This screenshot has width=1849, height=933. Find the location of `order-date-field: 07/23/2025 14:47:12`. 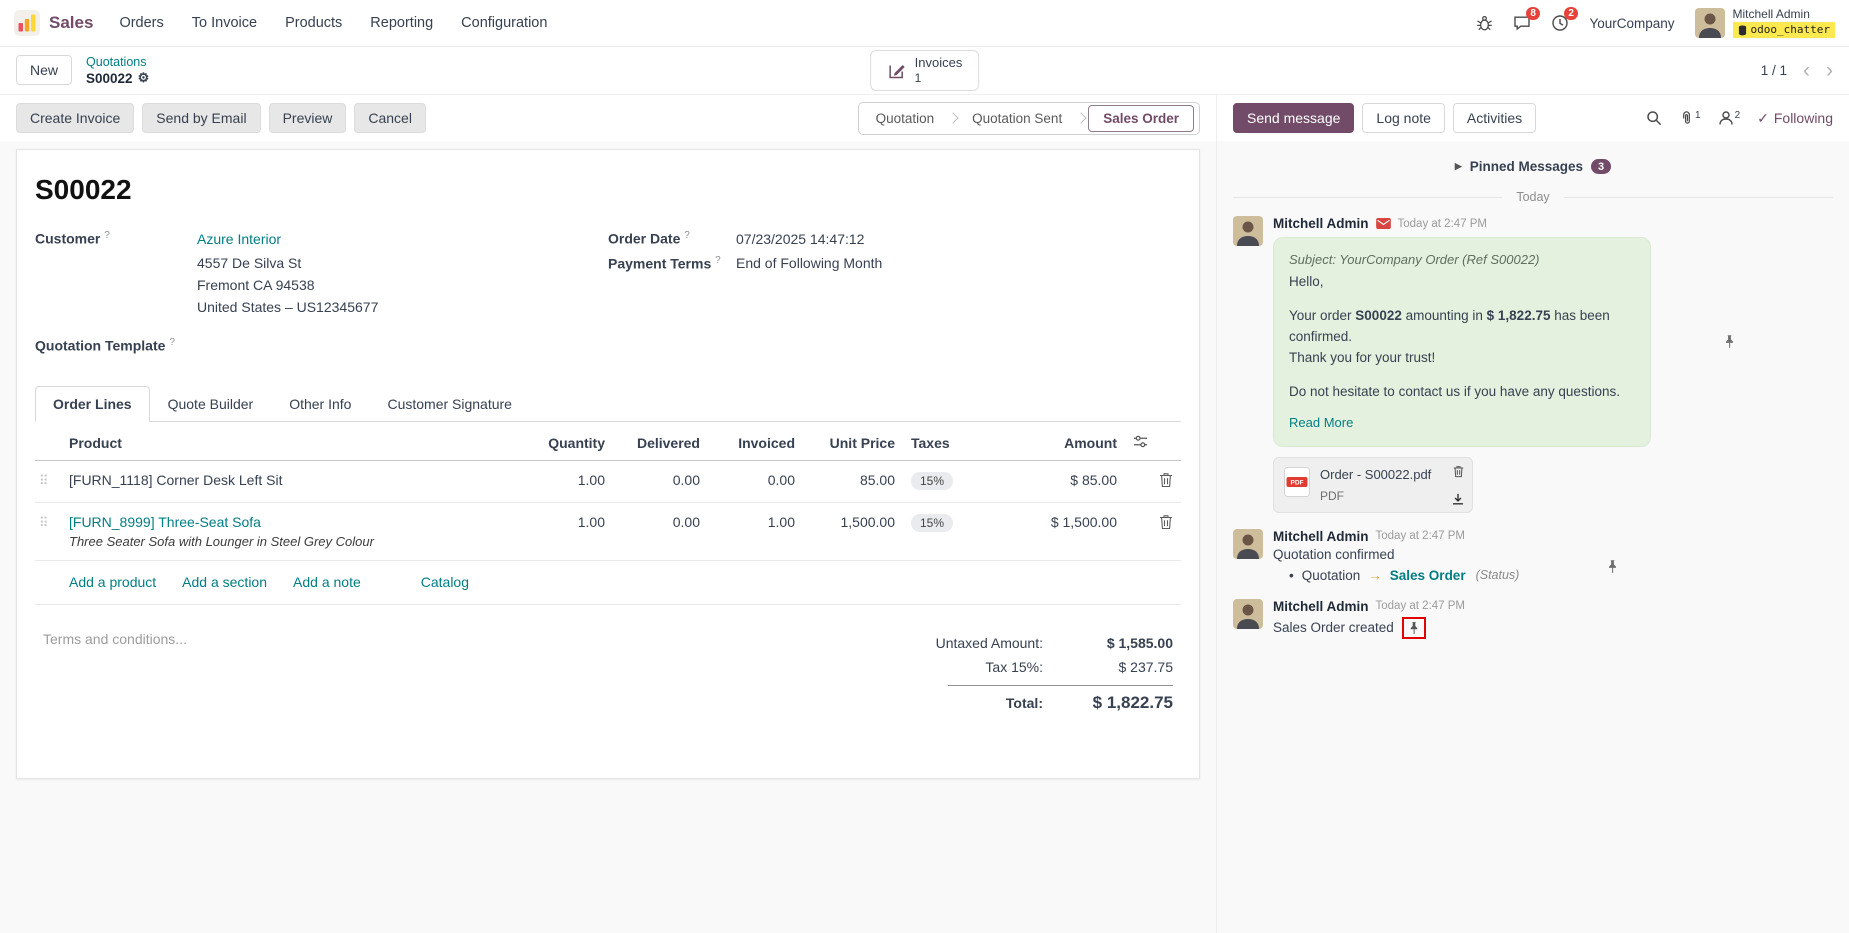

order-date-field: 07/23/2025 14:47:12 is located at coordinates (800, 238).